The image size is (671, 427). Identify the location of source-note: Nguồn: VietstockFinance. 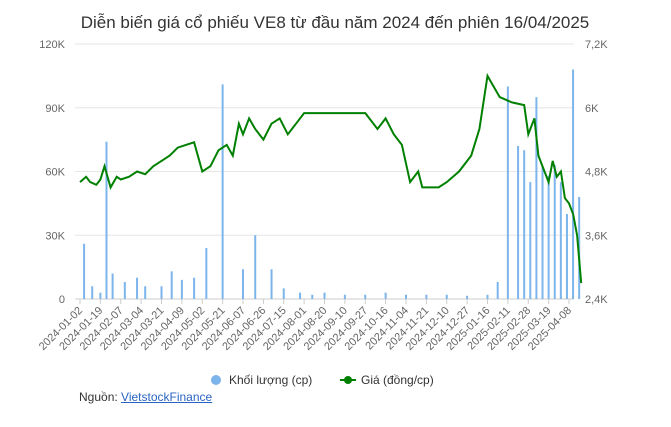
(145, 397).